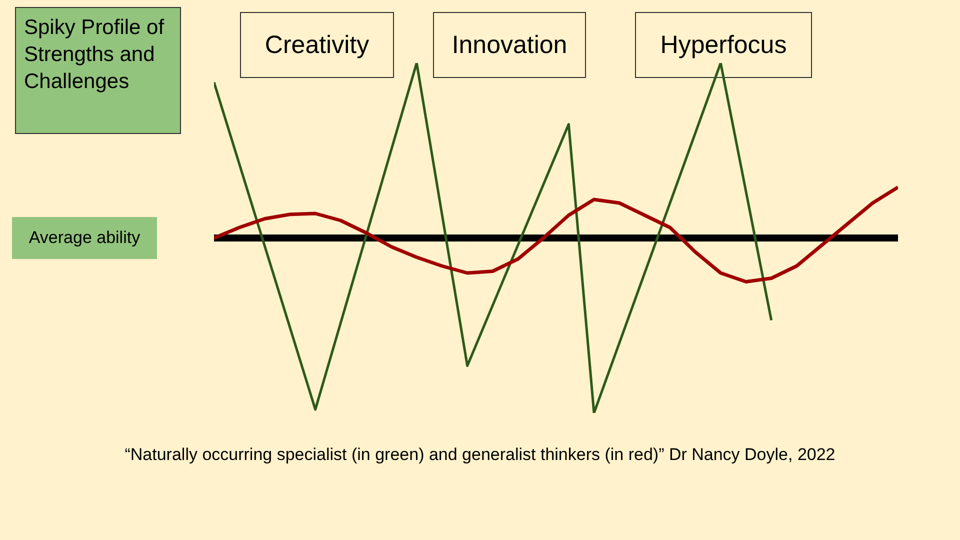 Image resolution: width=960 pixels, height=540 pixels. What do you see at coordinates (723, 45) in the screenshot?
I see `text: Hyperfocus` at bounding box center [723, 45].